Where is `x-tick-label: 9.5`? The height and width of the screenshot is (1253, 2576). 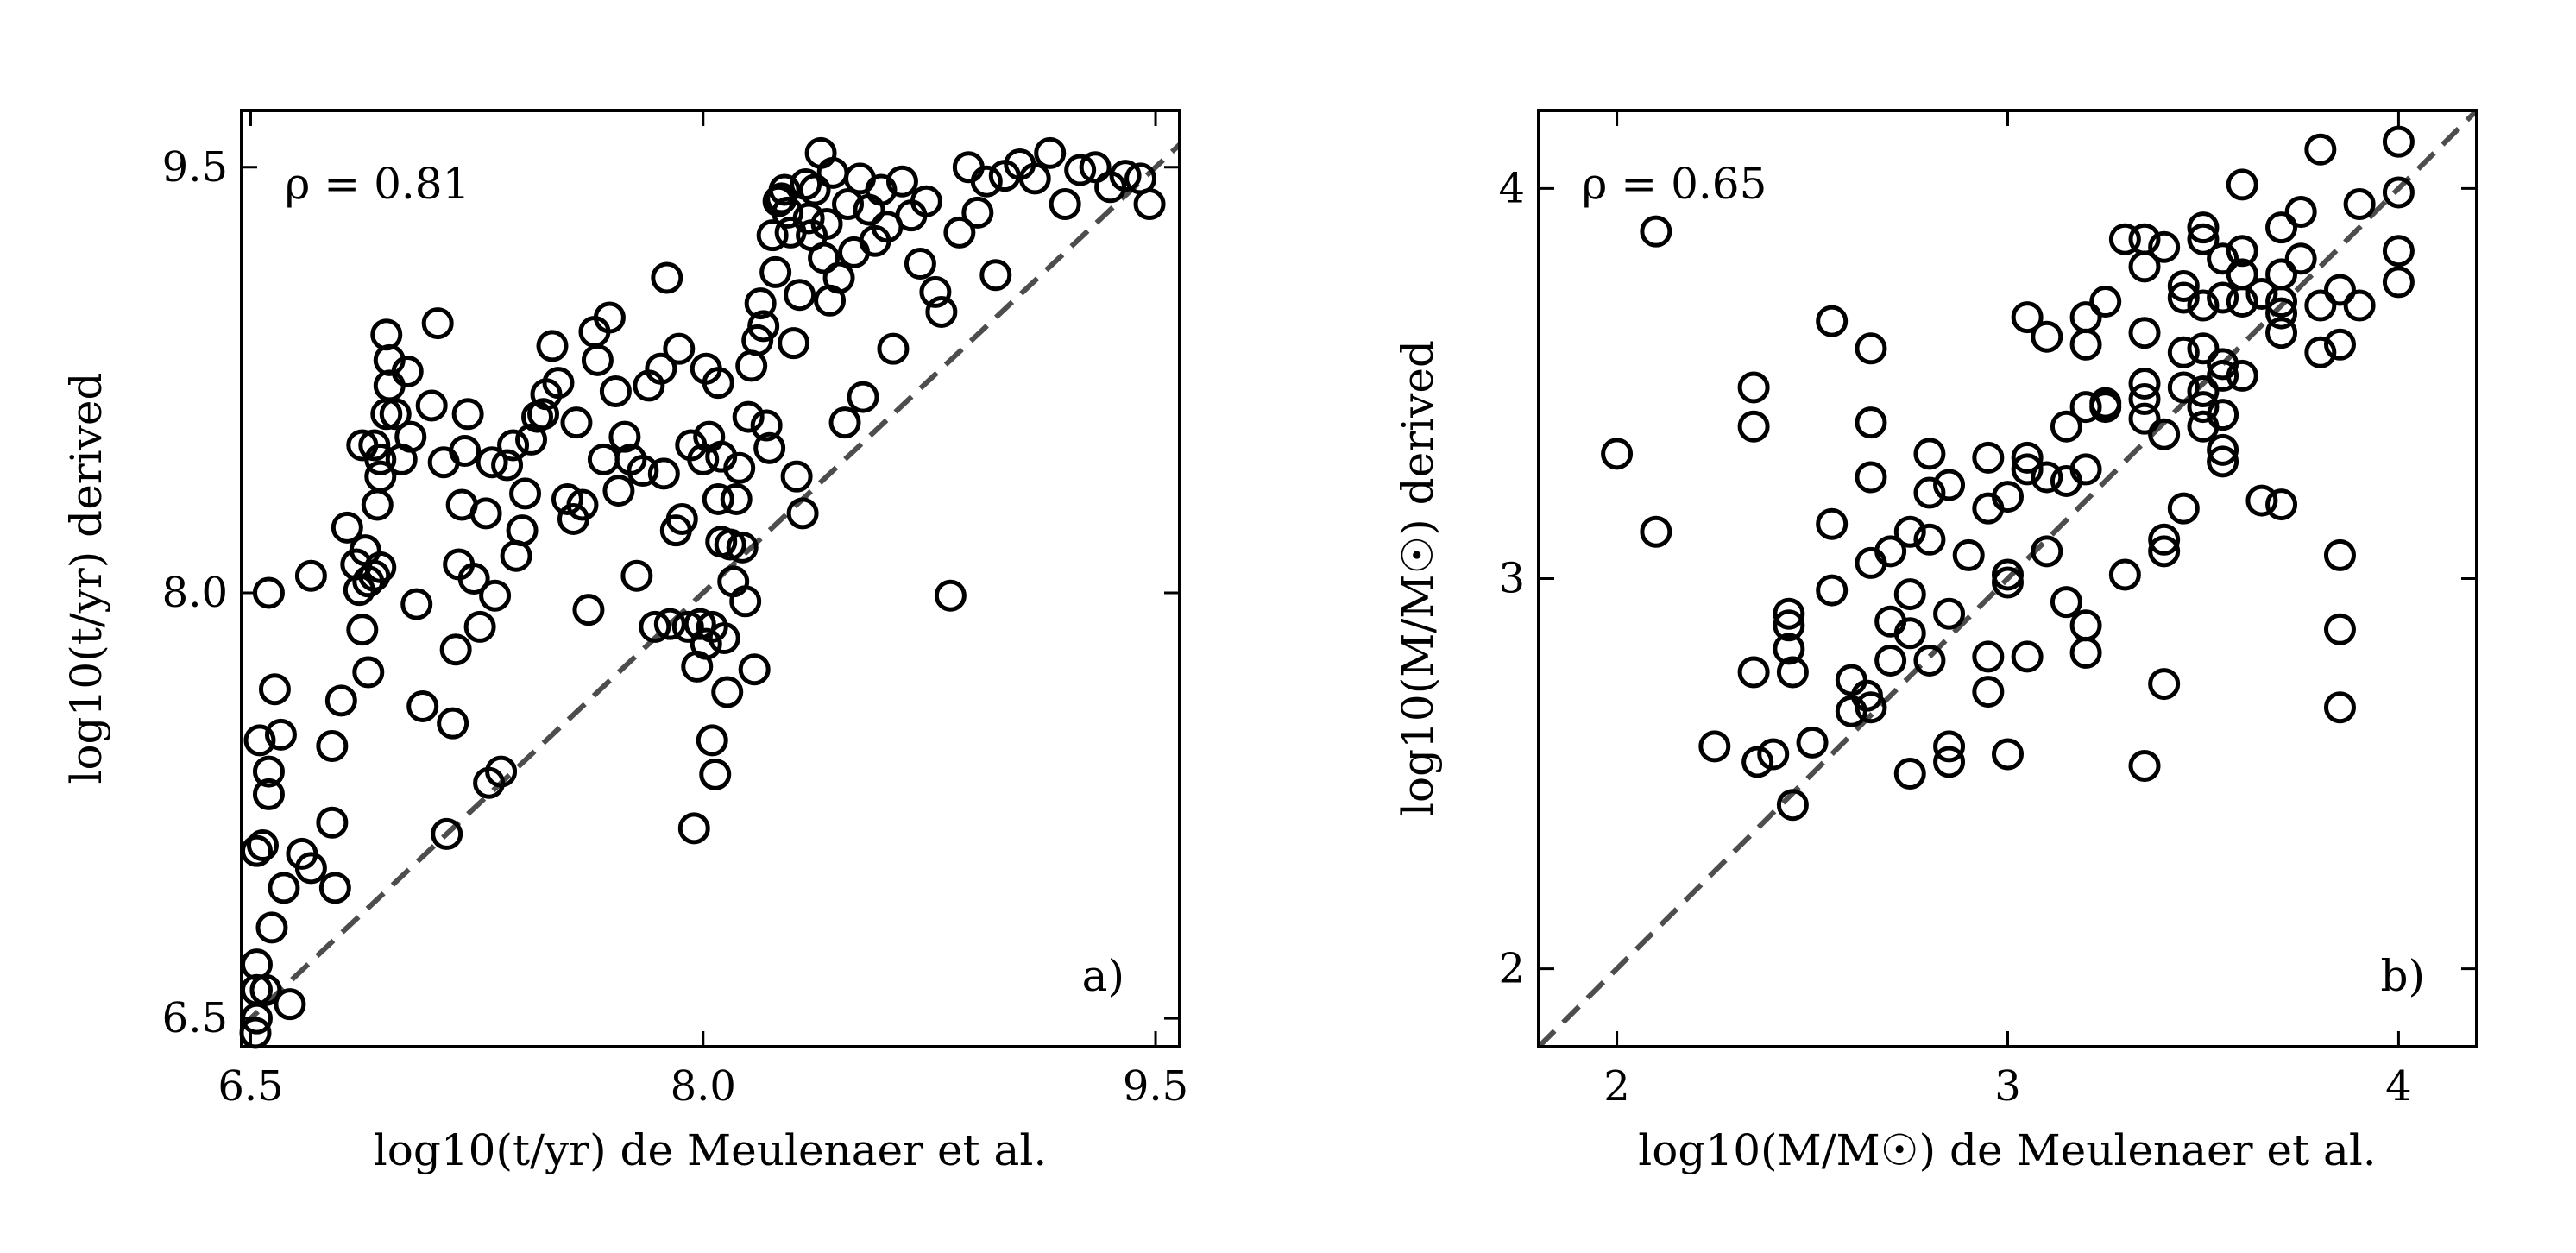 x-tick-label: 9.5 is located at coordinates (1155, 1087).